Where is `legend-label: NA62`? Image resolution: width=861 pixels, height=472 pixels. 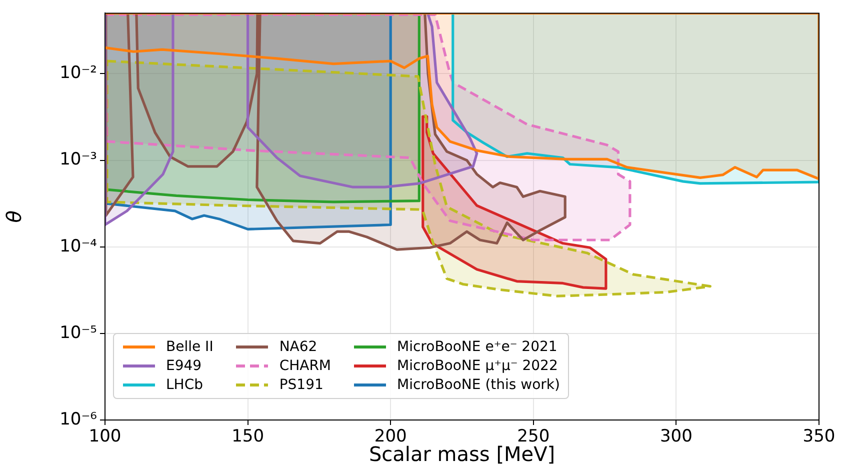
legend-label: NA62 is located at coordinates (298, 347).